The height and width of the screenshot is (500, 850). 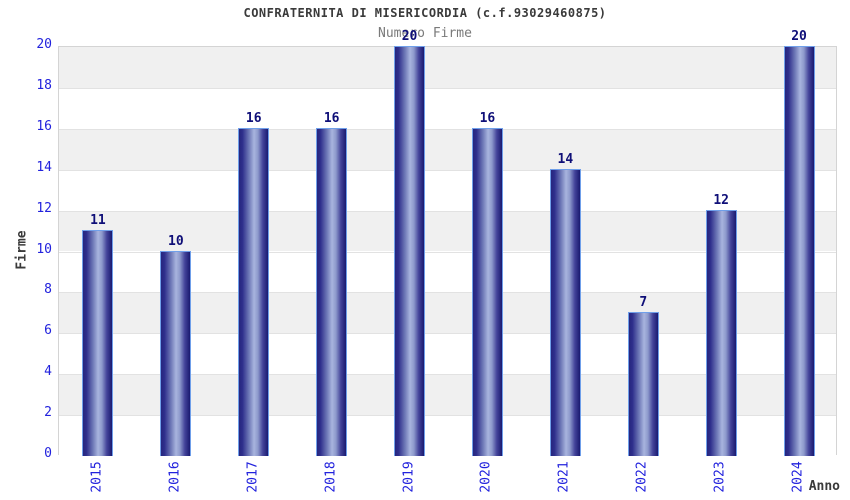 I want to click on y-tick-8: 8, so click(x=48, y=290).